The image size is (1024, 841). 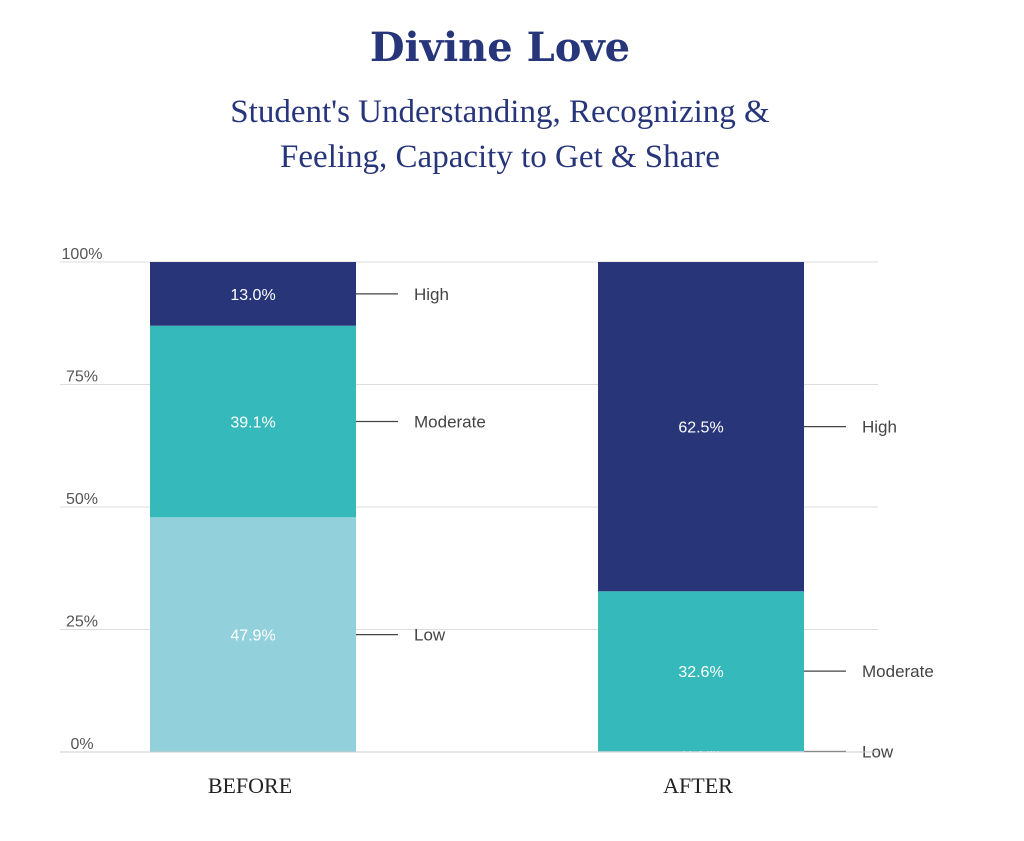 I want to click on data-label-before-high: 13.0%, so click(x=252, y=295).